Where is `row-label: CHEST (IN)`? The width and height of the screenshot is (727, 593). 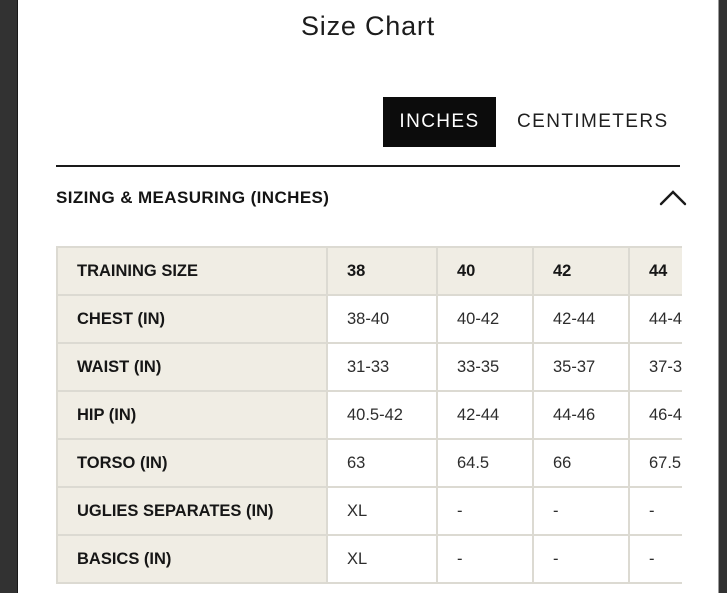 row-label: CHEST (IN) is located at coordinates (192, 319).